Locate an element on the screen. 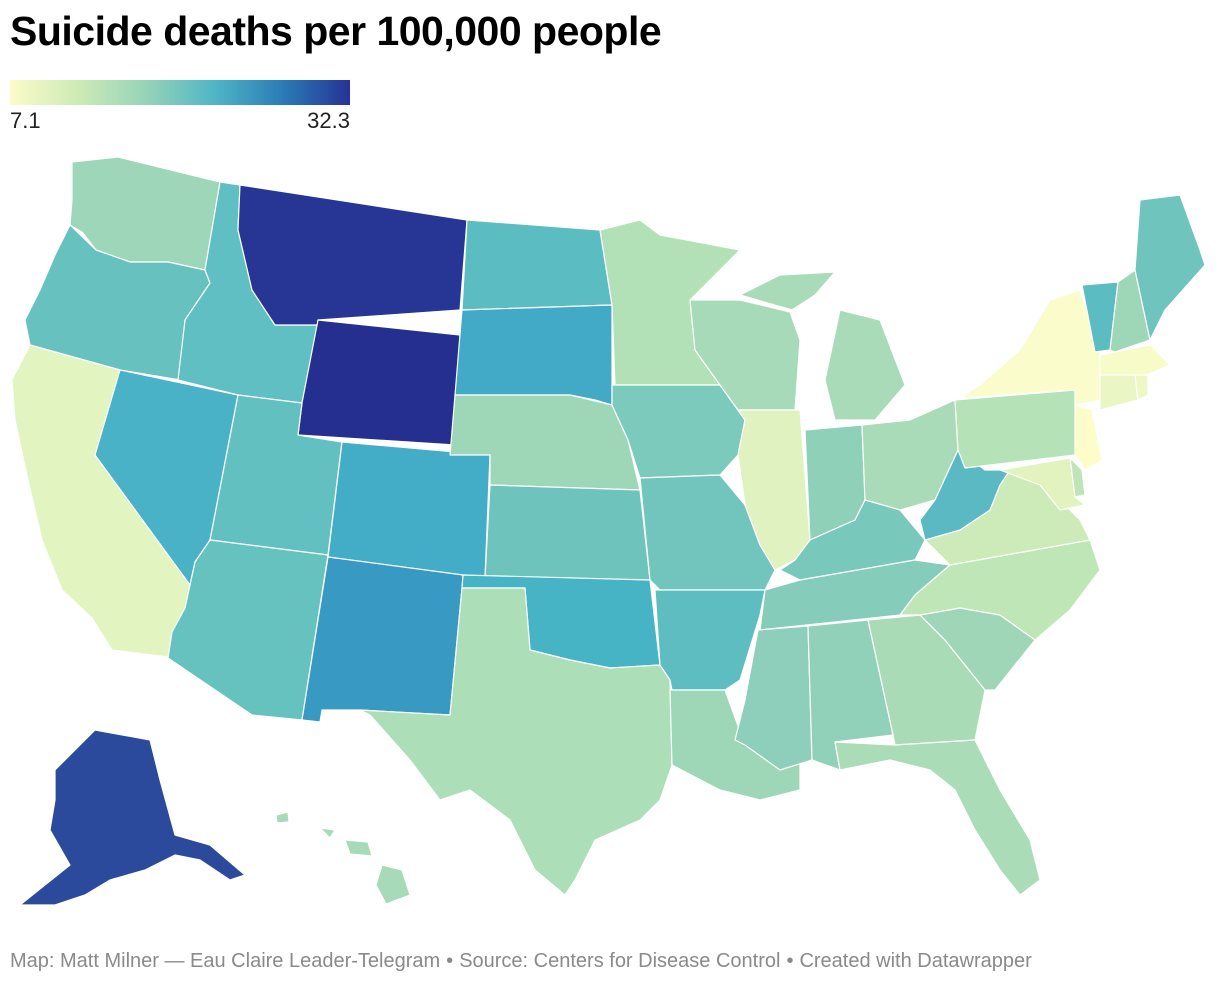 Image resolution: width=1220 pixels, height=986 pixels. state-AR is located at coordinates (710, 640).